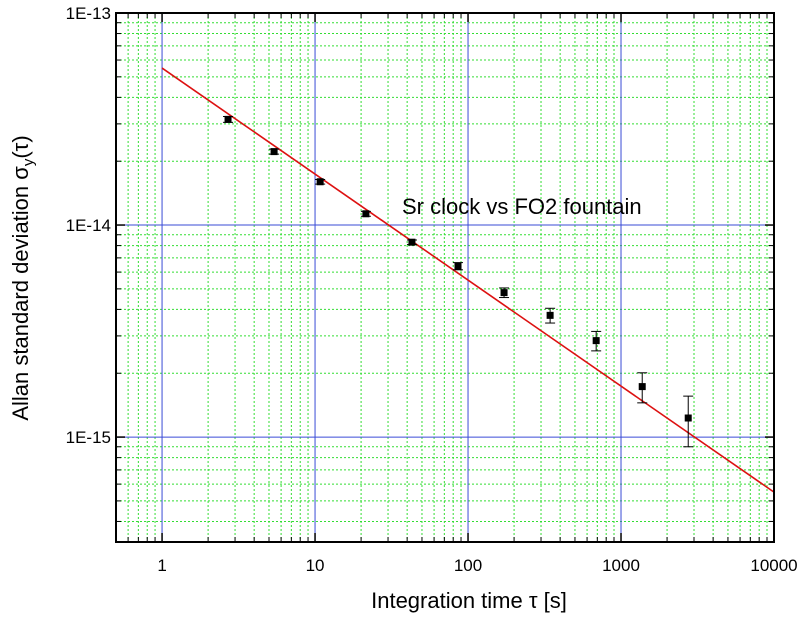  I want to click on y-tick-labels: 1E-15 1E-14 1E-13, so click(88, 225).